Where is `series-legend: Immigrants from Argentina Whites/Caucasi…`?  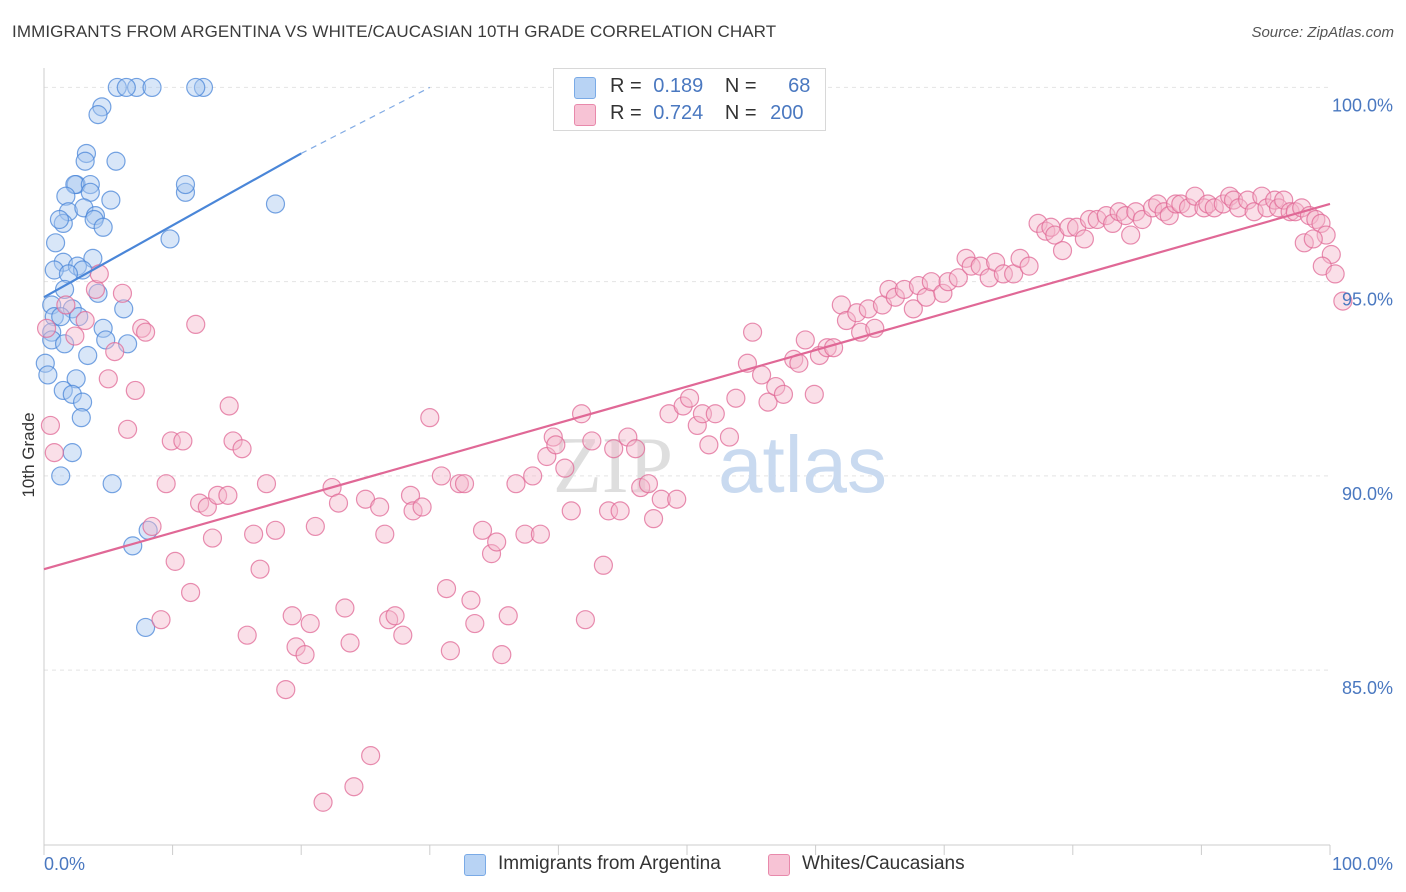
series-legend: Immigrants from Argentina Whites/Caucasi… is located at coordinates (703, 864).